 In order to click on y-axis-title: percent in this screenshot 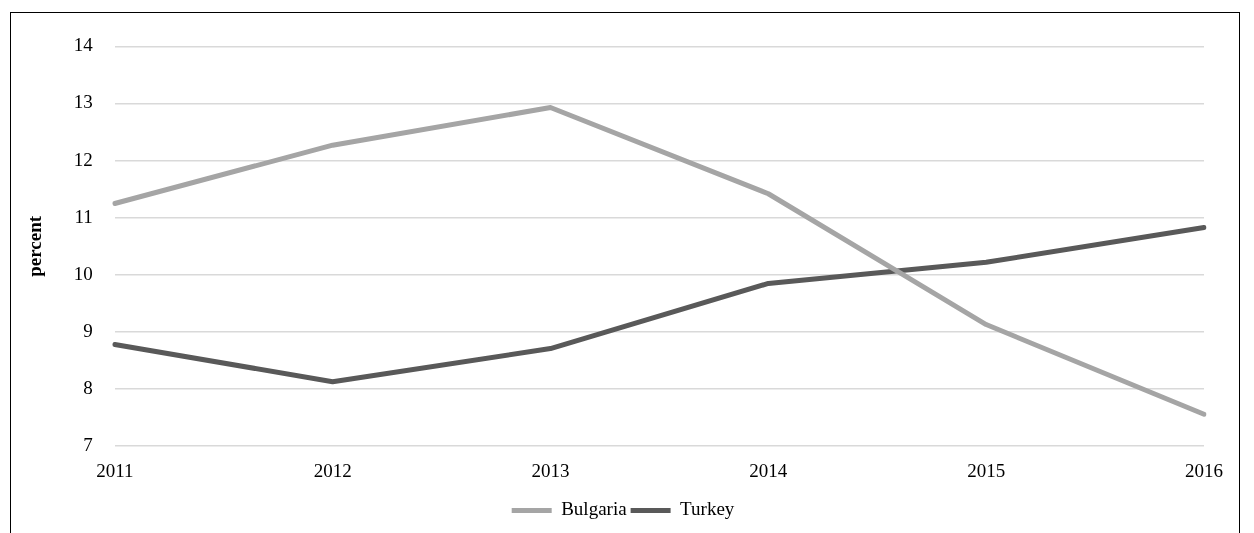, I will do `click(35, 246)`.